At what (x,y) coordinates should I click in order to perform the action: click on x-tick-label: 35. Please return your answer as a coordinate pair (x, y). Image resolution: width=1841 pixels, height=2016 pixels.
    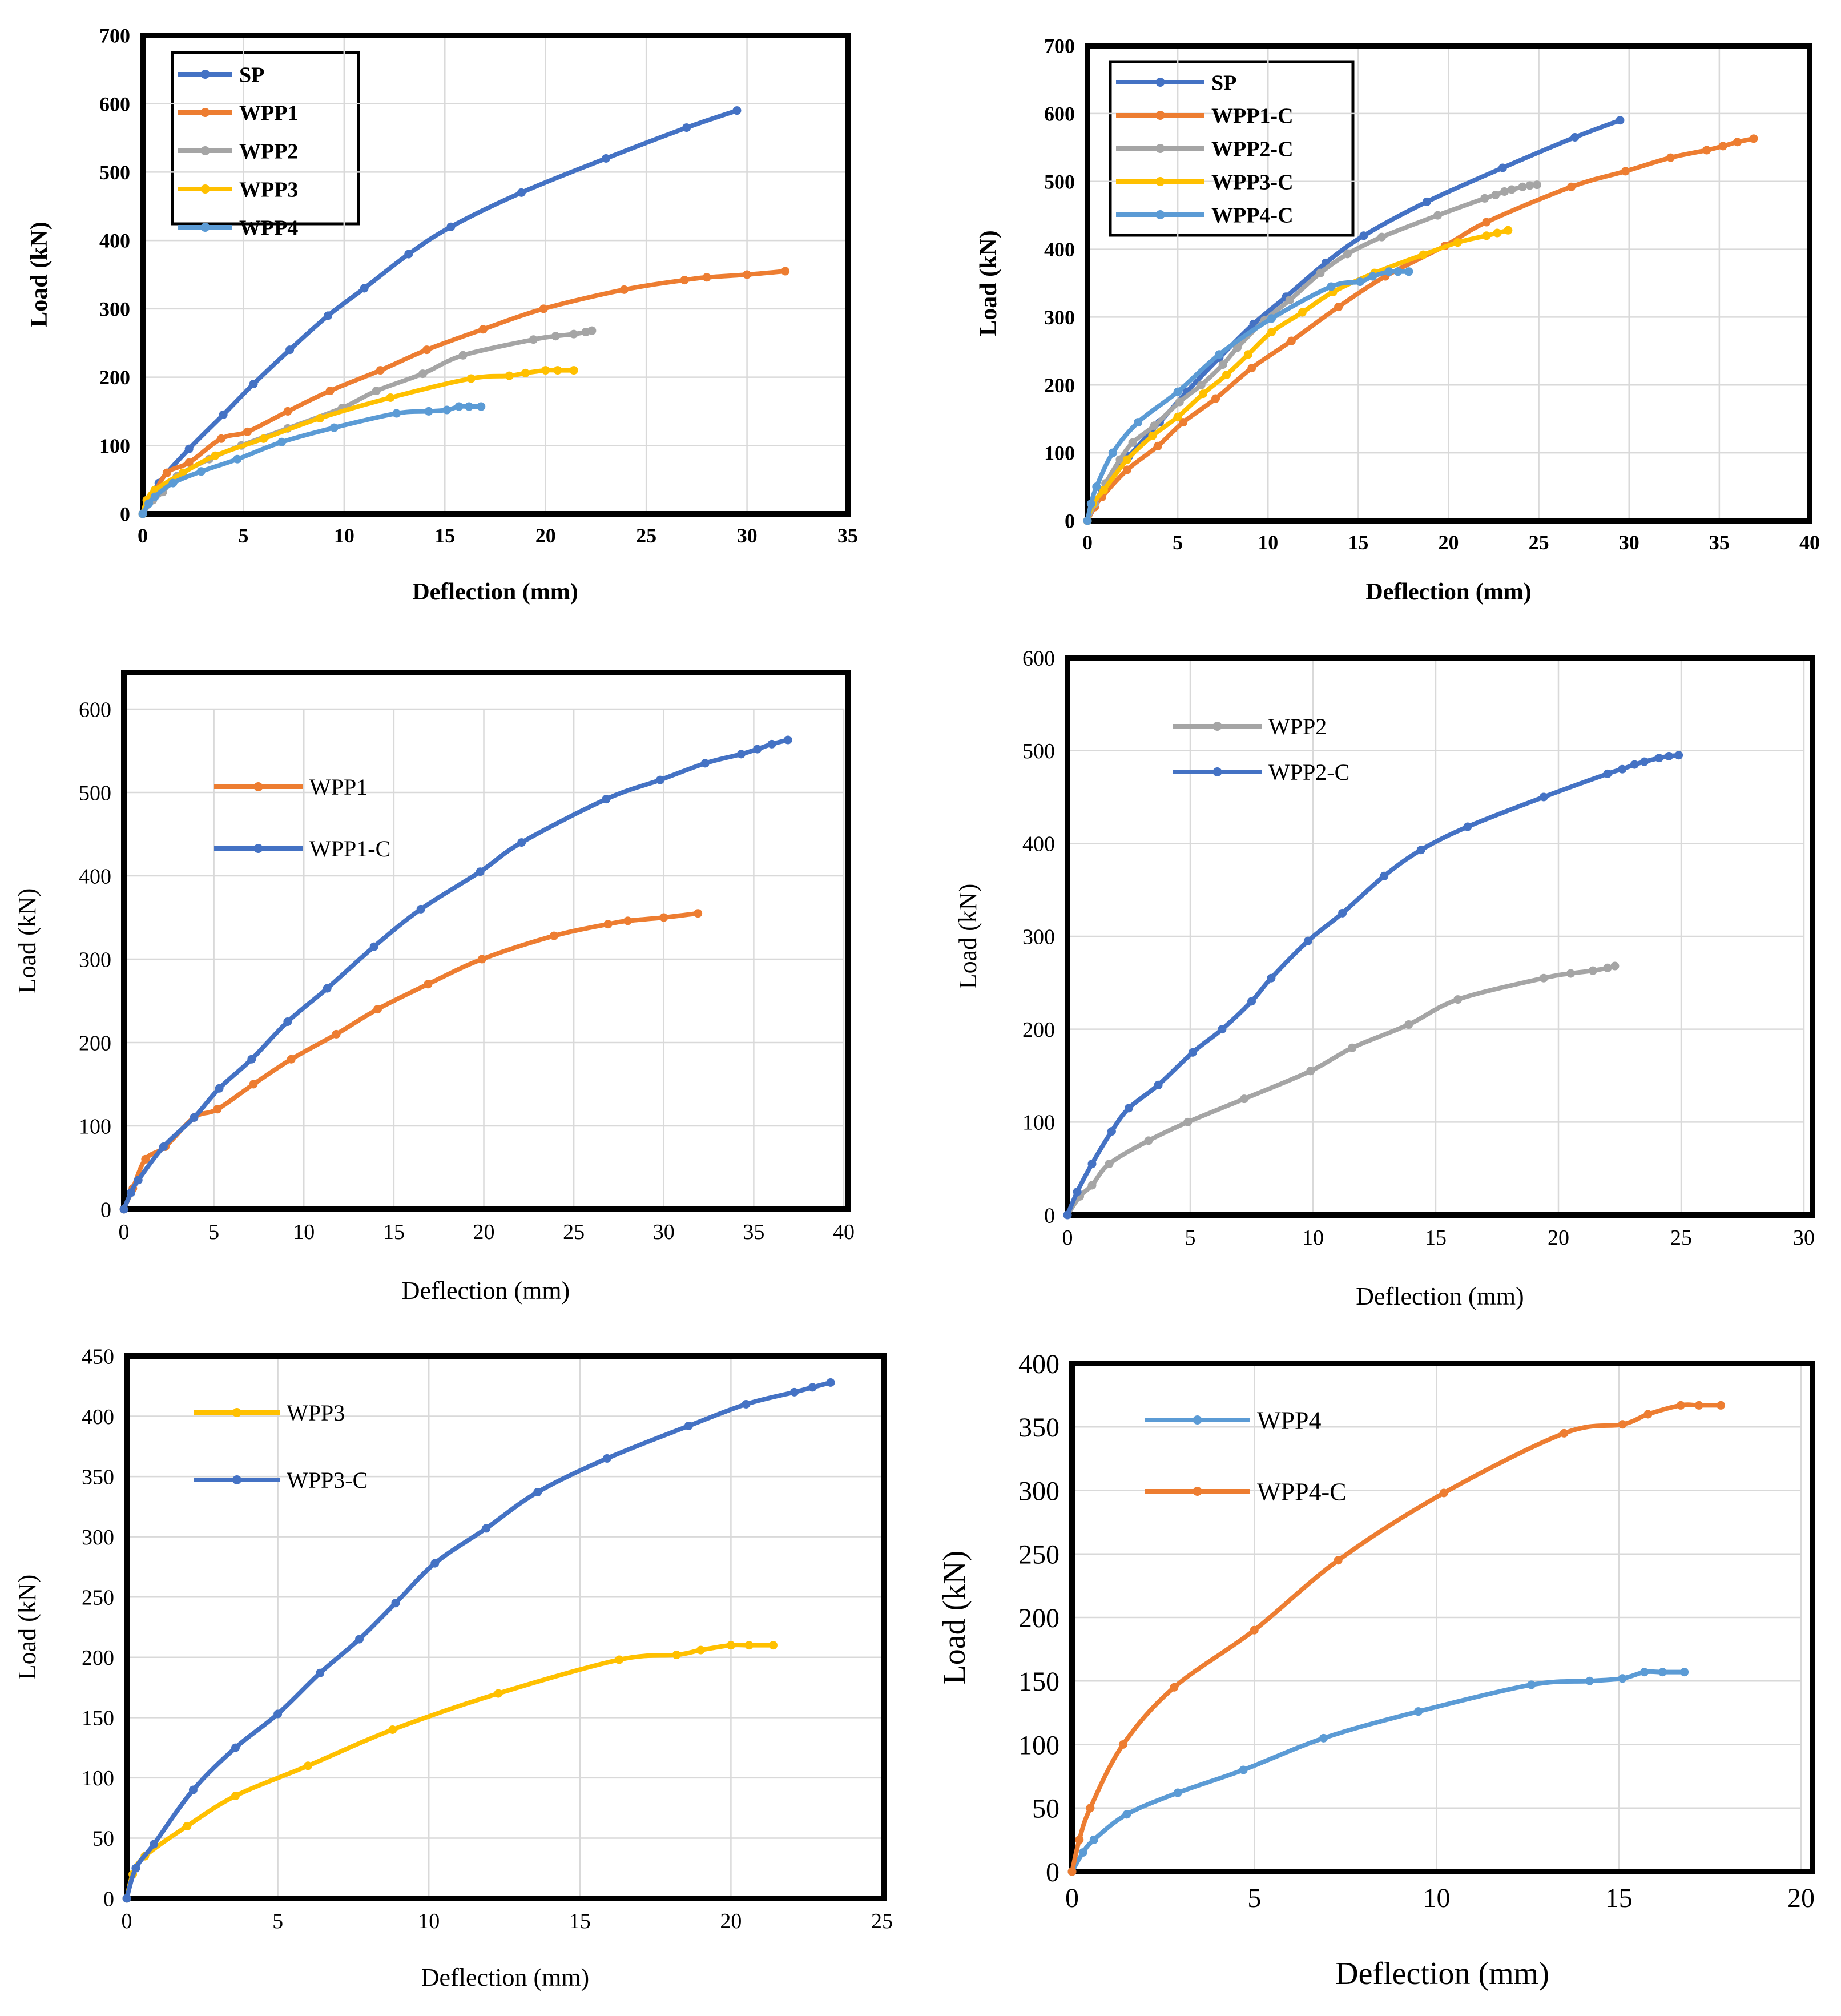
    Looking at the image, I should click on (847, 535).